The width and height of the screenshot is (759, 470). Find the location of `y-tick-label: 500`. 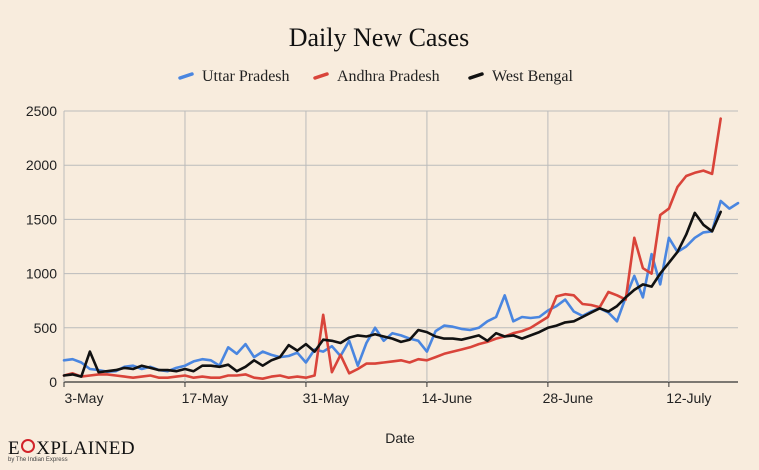

y-tick-label: 500 is located at coordinates (46, 328).